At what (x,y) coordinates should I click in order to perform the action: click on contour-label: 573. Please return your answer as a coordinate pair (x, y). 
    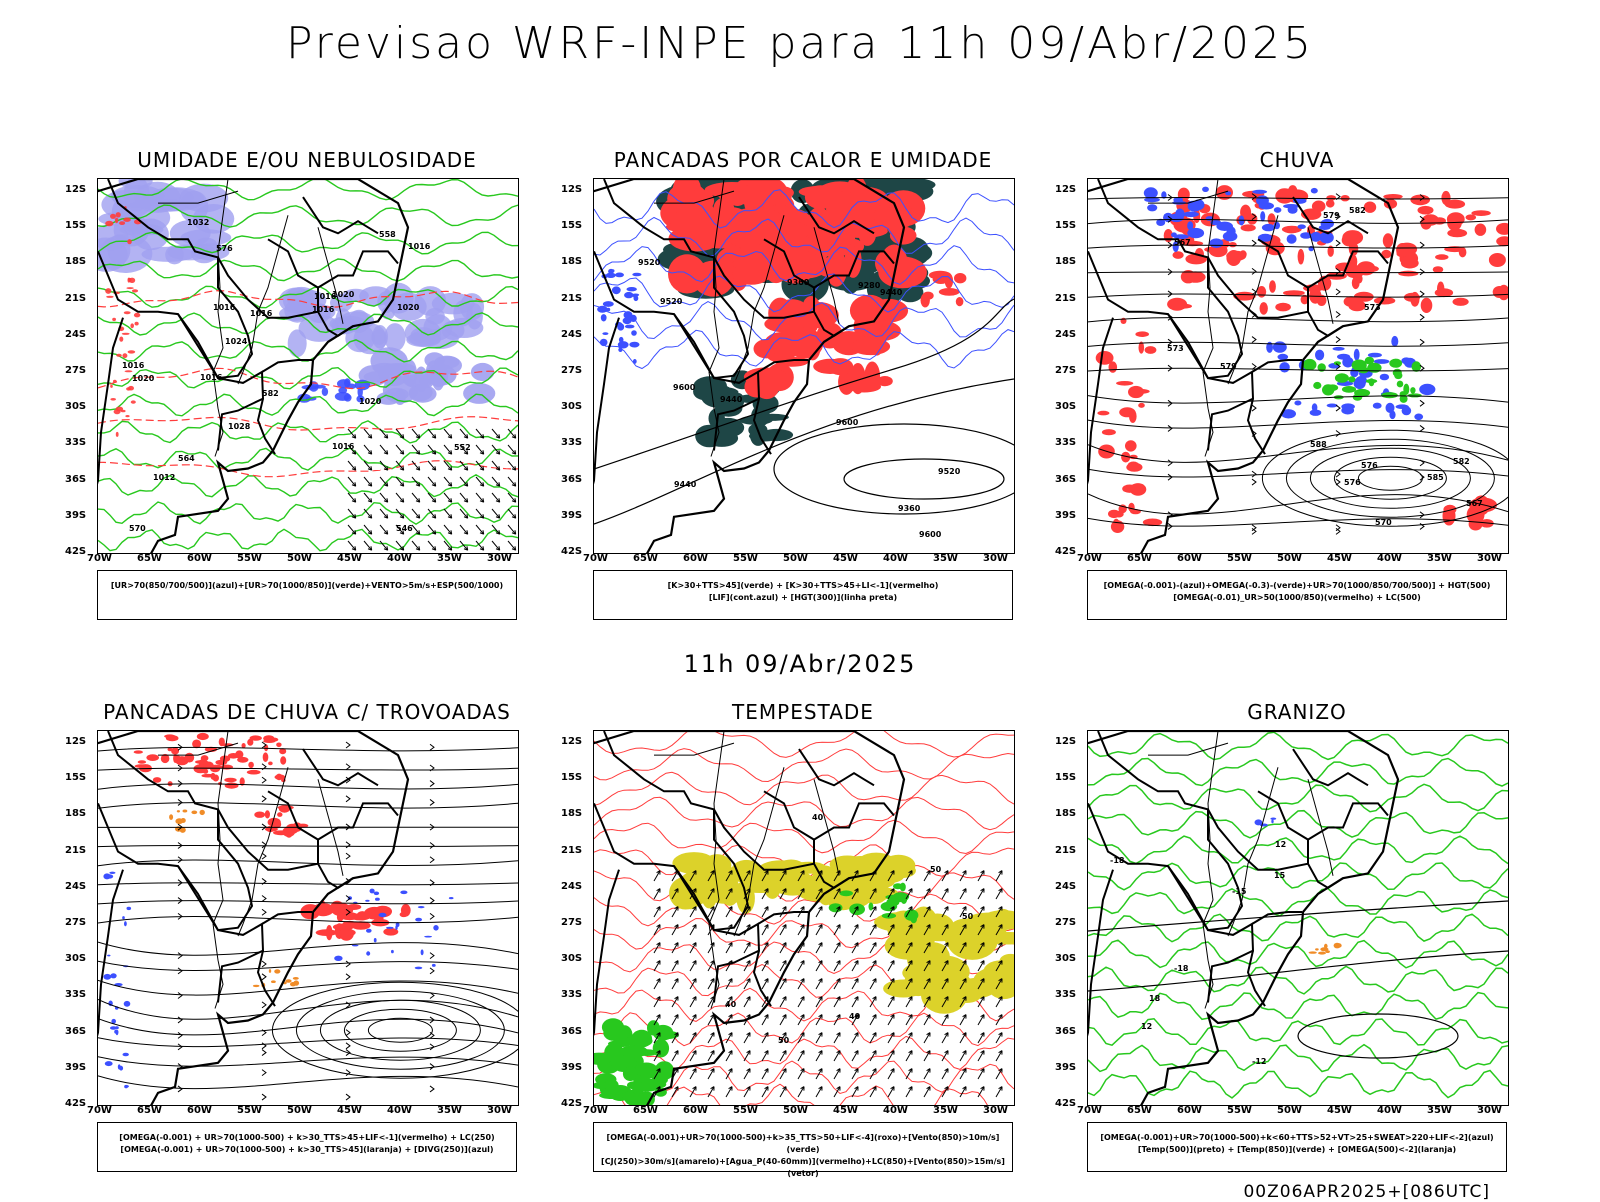
    Looking at the image, I should click on (1175, 348).